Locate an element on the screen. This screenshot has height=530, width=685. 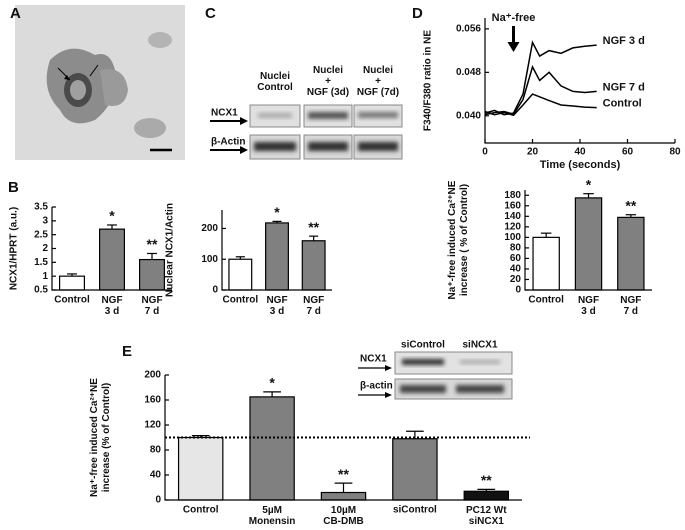
x-tick-label: 60 is located at coordinates (628, 152).